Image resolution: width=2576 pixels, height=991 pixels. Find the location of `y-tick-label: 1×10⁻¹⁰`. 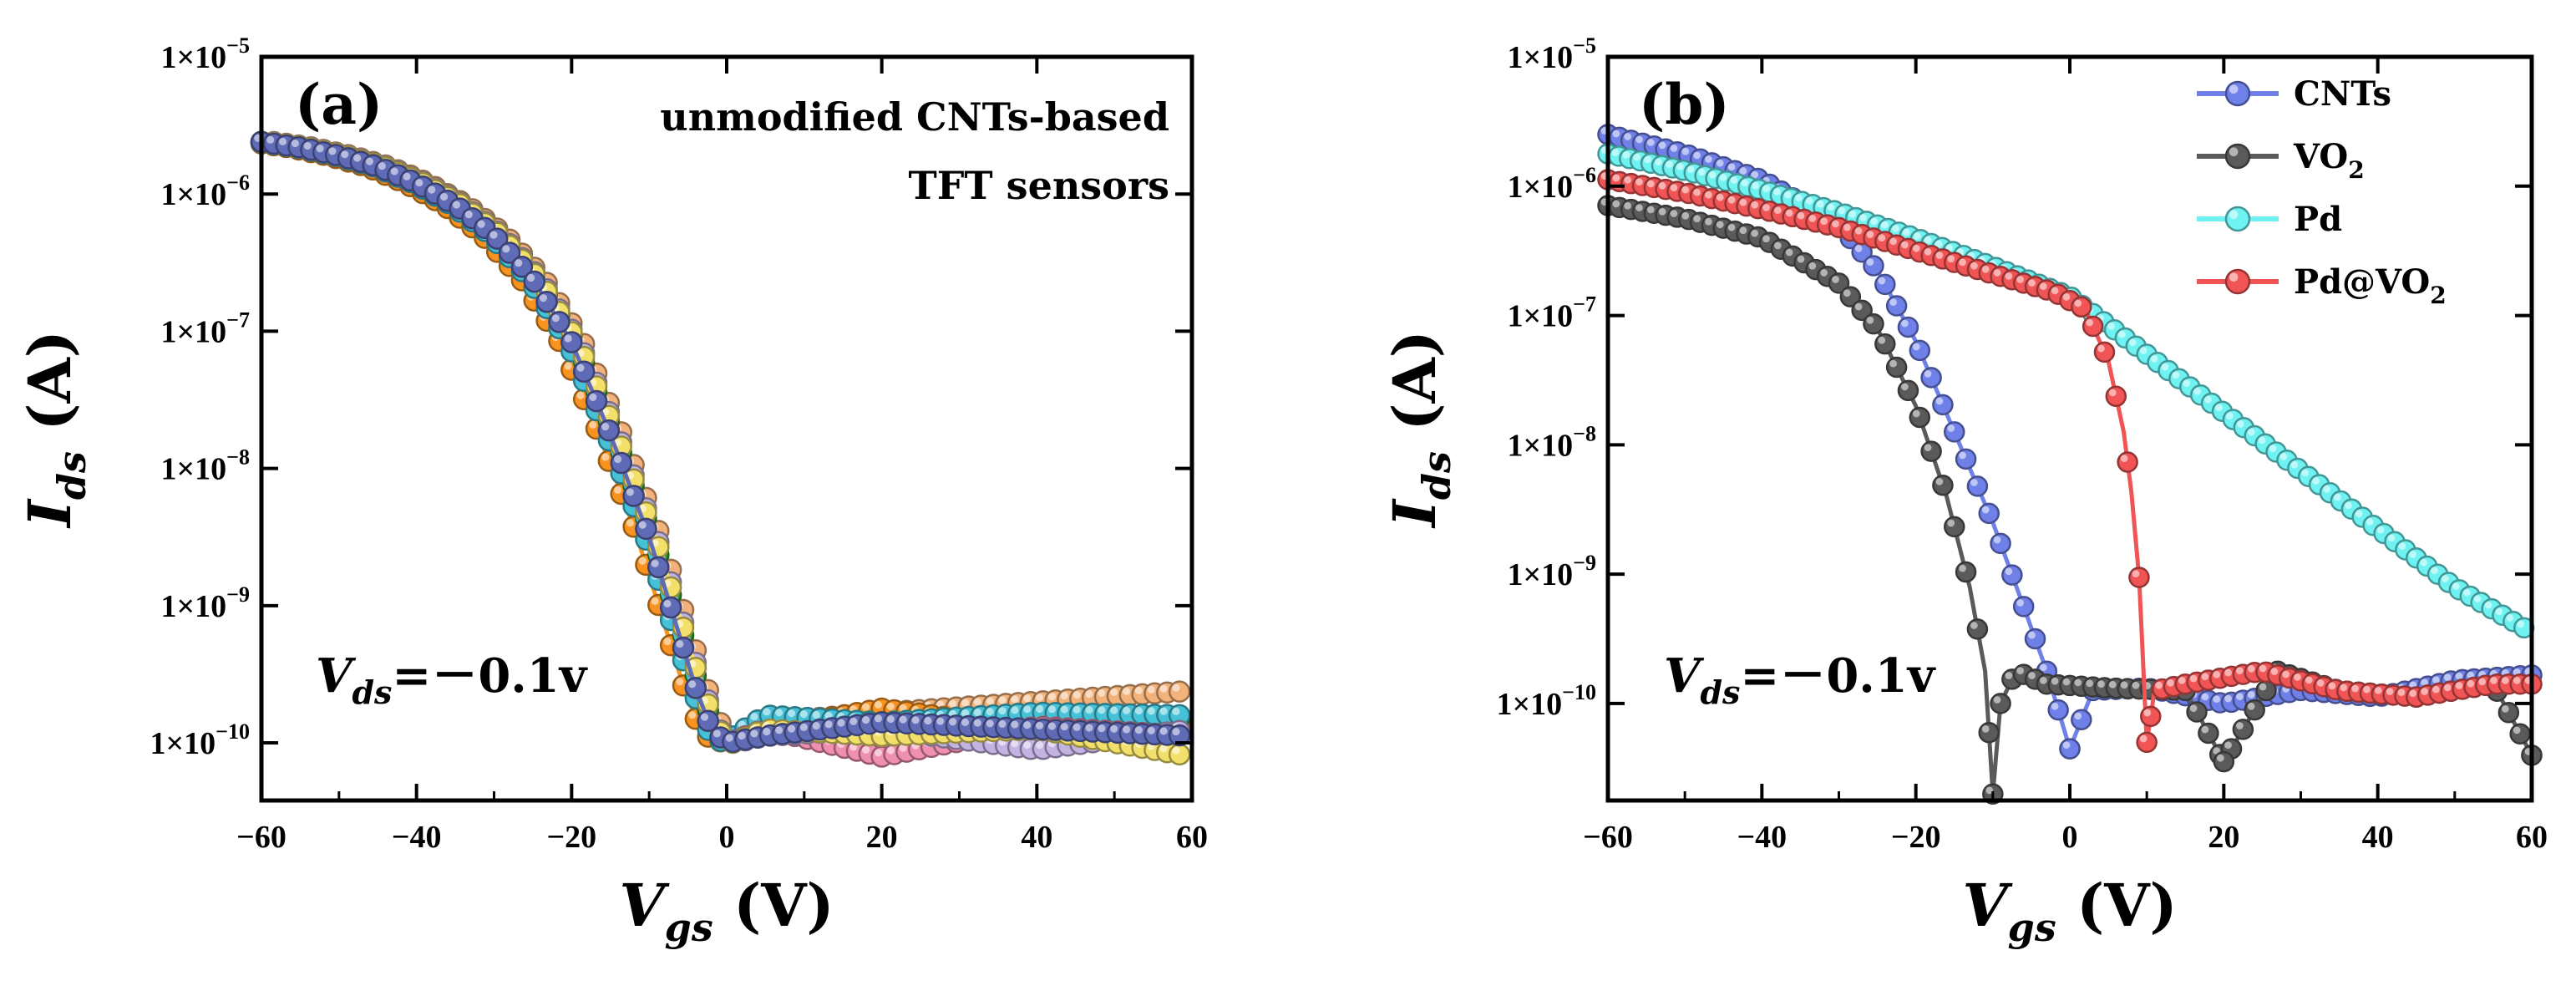

y-tick-label: 1×10⁻¹⁰ is located at coordinates (200, 740).